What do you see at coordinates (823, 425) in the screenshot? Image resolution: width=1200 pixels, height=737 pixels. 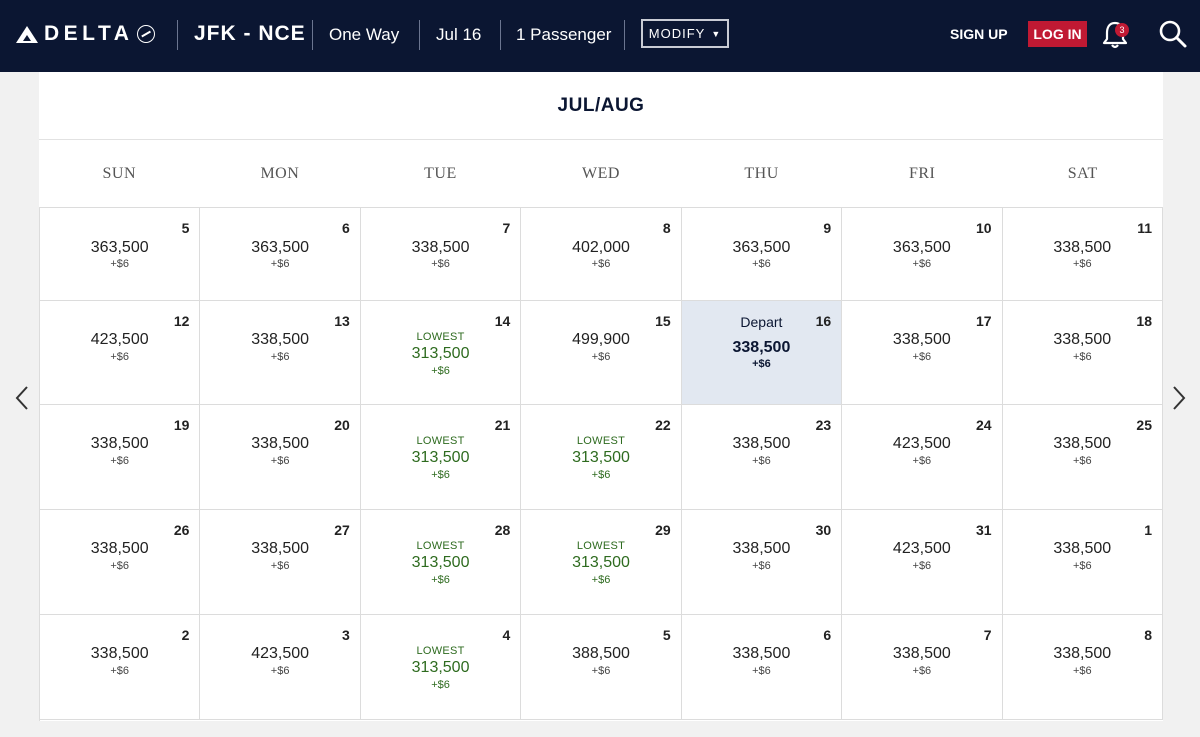 I see `day-number: 23` at bounding box center [823, 425].